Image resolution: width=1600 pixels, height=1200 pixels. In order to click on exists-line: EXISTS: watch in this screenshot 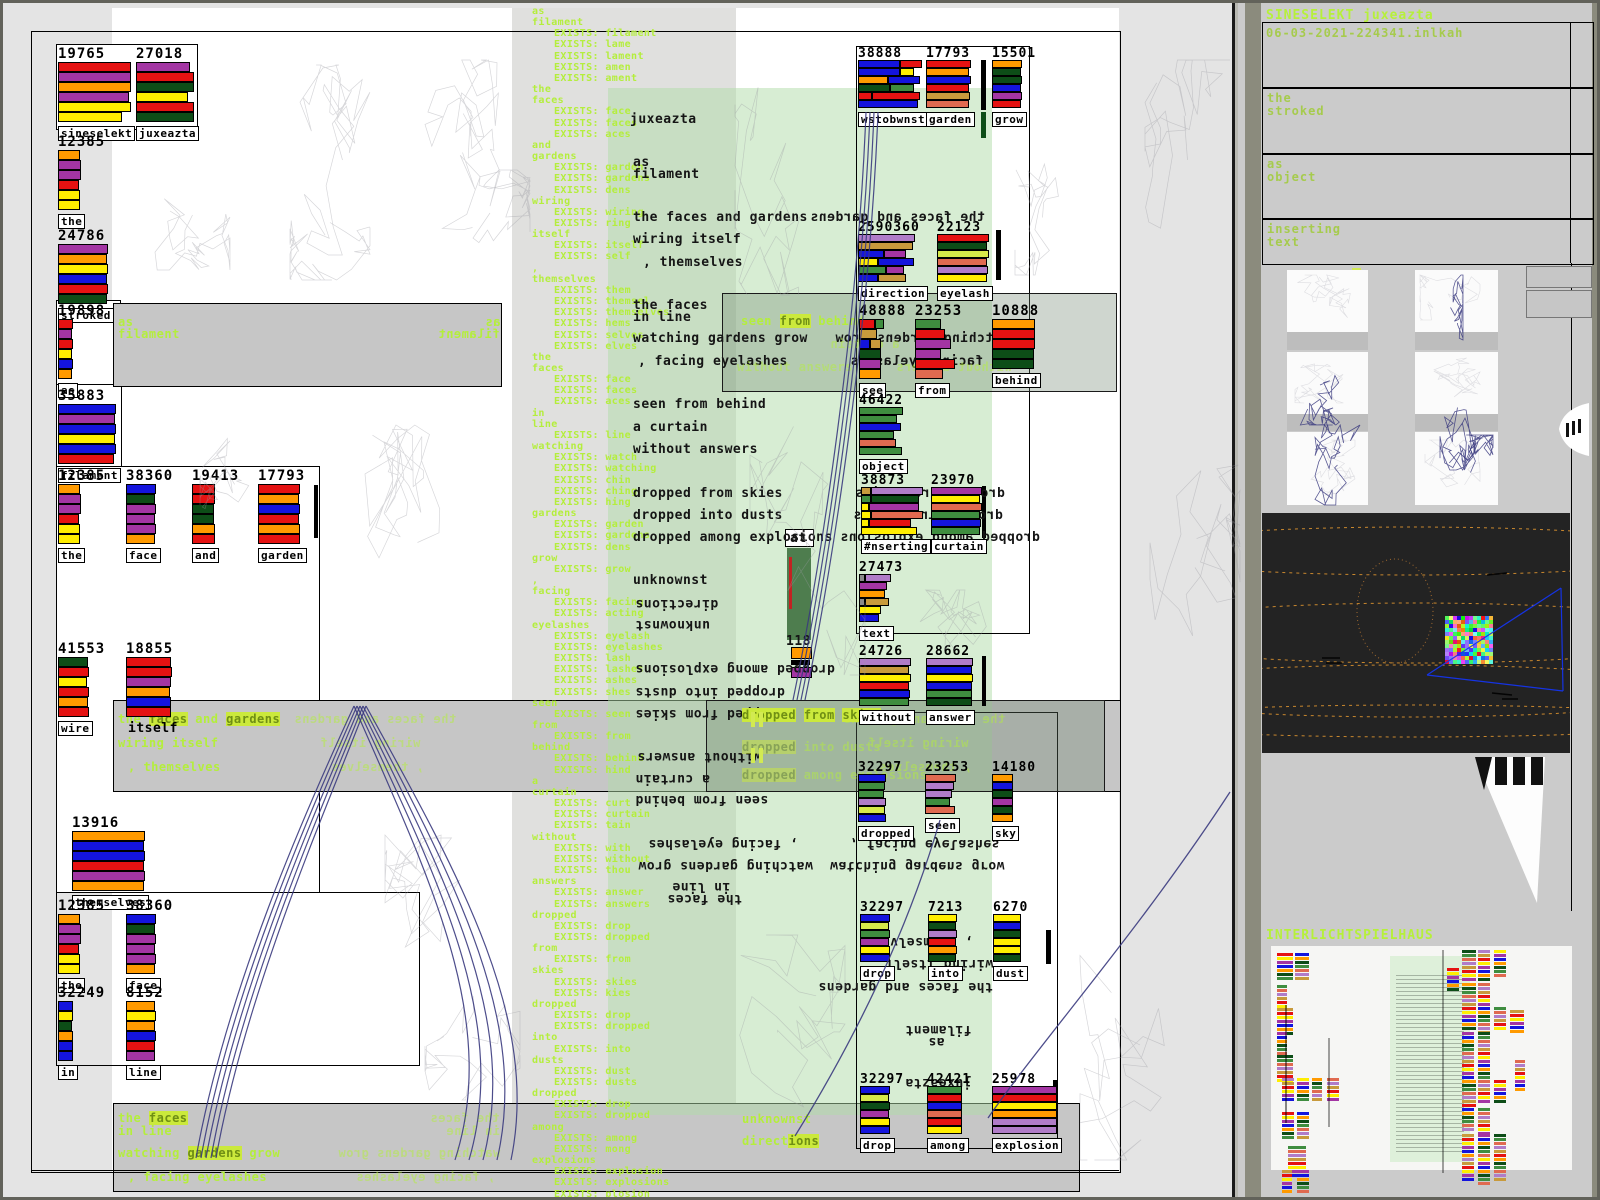, I will do `click(596, 458)`.